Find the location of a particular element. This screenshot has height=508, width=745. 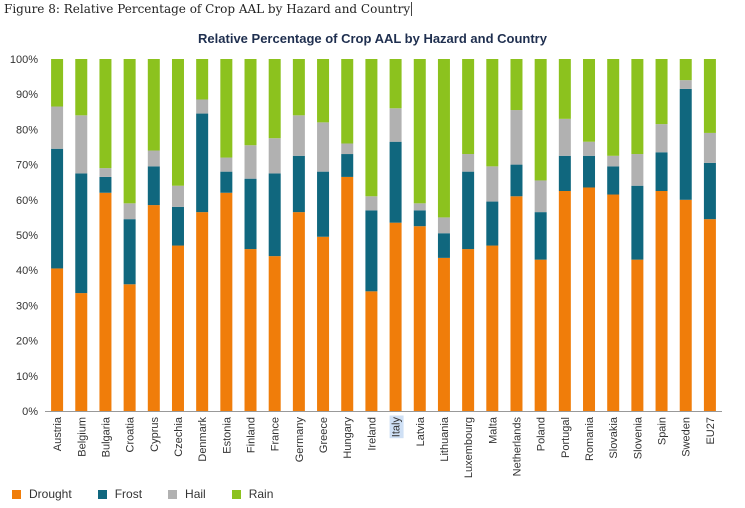

bar-segment-hail-czechia is located at coordinates (177, 196).